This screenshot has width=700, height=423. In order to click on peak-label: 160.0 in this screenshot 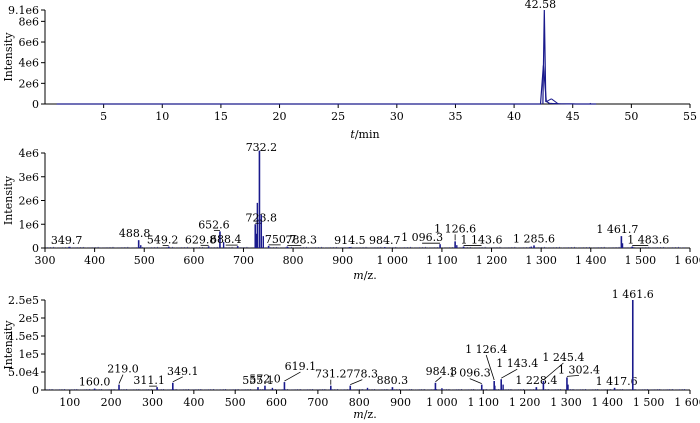, I will do `click(95, 382)`.